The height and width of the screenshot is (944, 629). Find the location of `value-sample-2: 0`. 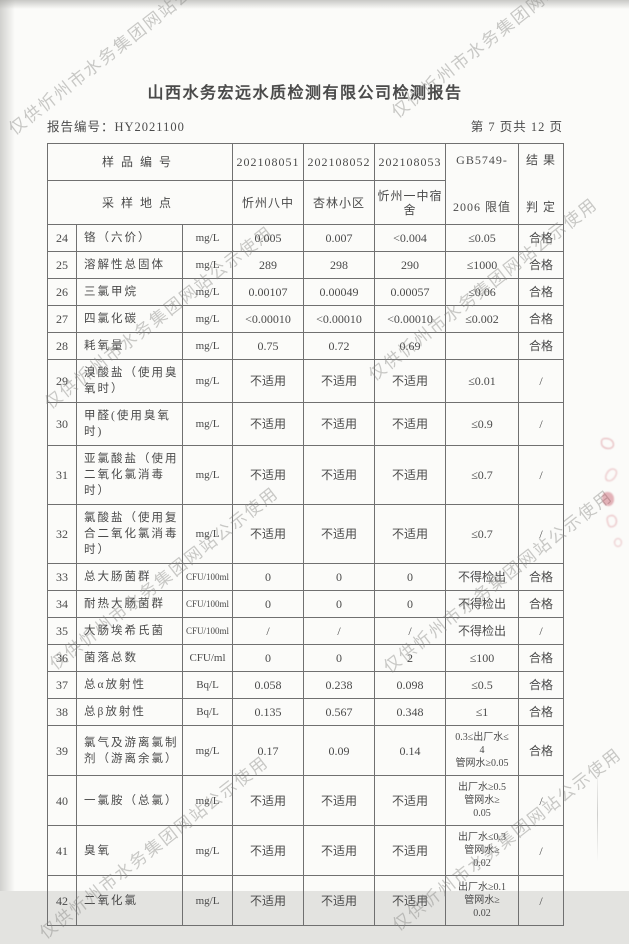

value-sample-2: 0 is located at coordinates (339, 658).